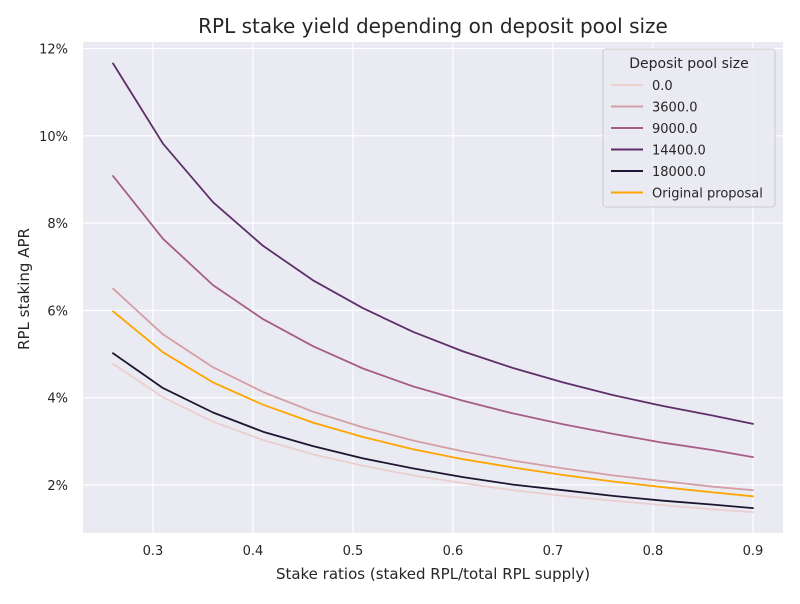 The width and height of the screenshot is (800, 604). I want to click on y-tick-label: 10%, so click(53, 137).